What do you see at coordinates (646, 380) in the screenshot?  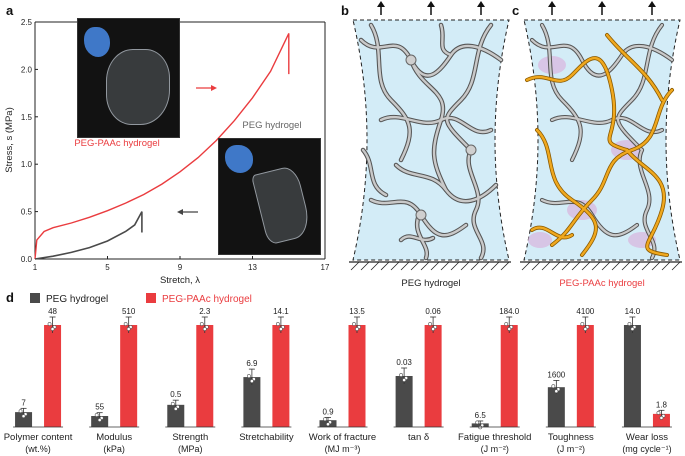 I see `bar-group: 14.0 1.8 Wear loss(mg cycle⁻¹)` at bounding box center [646, 380].